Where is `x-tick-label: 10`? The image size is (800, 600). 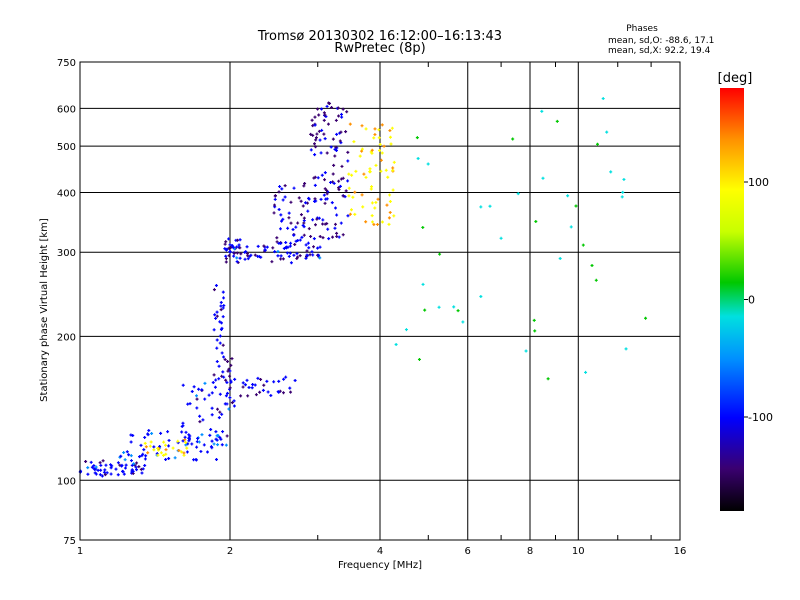
x-tick-label: 10 is located at coordinates (578, 551).